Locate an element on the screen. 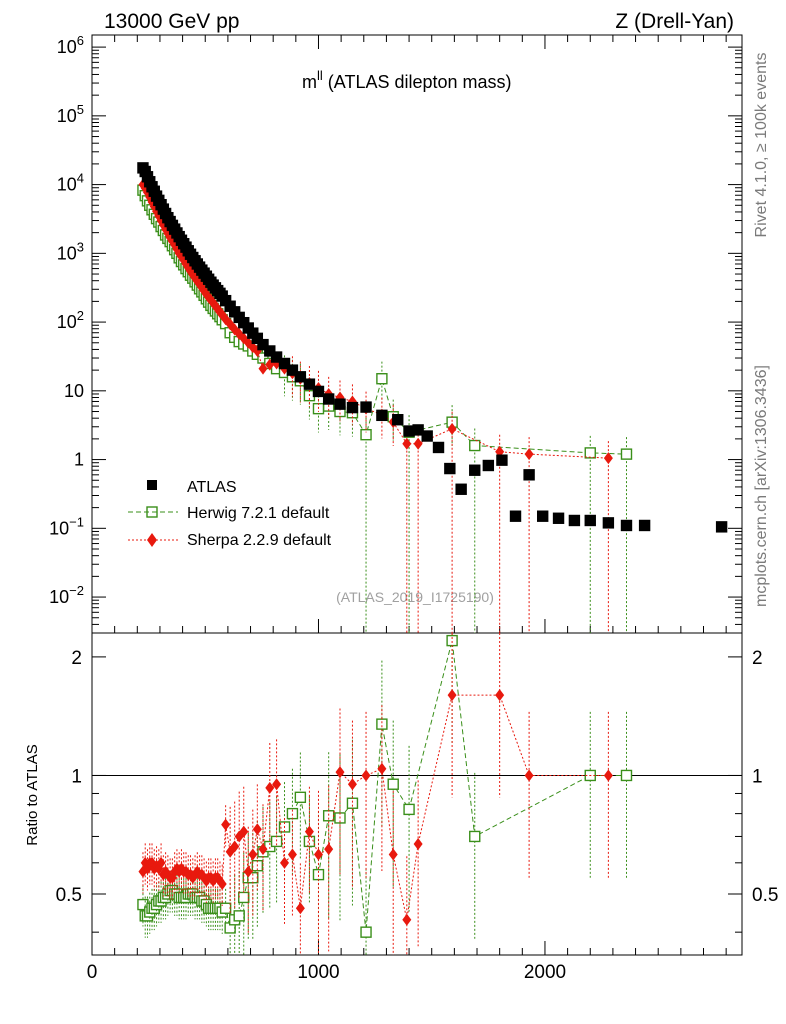 Image resolution: width=786 pixels, height=1024 pixels. ratio-tick-label-left: 1 is located at coordinates (76, 776).